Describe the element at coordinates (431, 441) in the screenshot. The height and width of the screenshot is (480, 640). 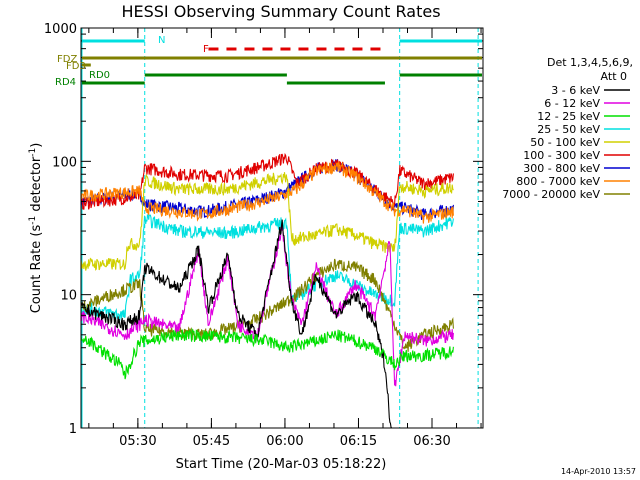
I see `x-tick-label: 06:30` at that location.